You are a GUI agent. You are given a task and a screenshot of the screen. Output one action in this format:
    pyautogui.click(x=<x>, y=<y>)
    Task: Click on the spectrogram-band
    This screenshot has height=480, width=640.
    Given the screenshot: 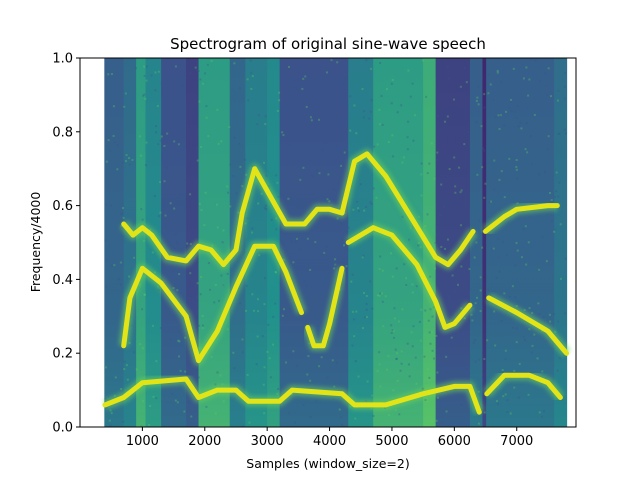 What is the action you would take?
    pyautogui.click(x=141, y=242)
    